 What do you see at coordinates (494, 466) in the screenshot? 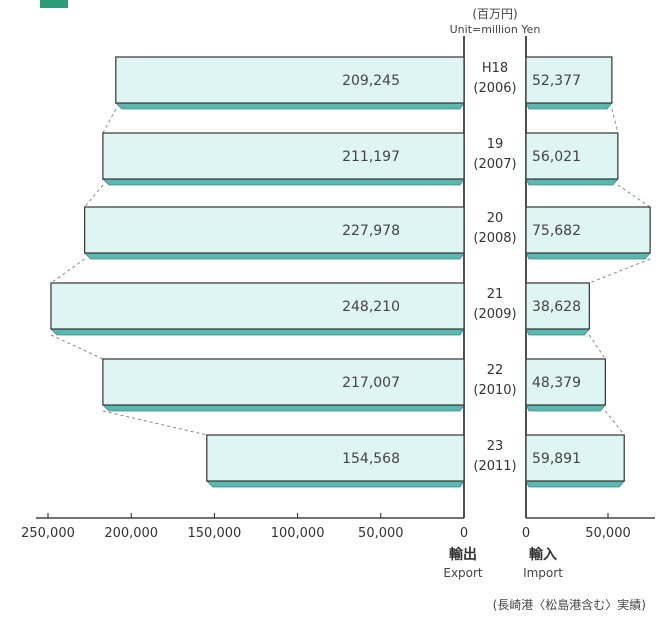
I see `category-label-year: (2011)` at bounding box center [494, 466].